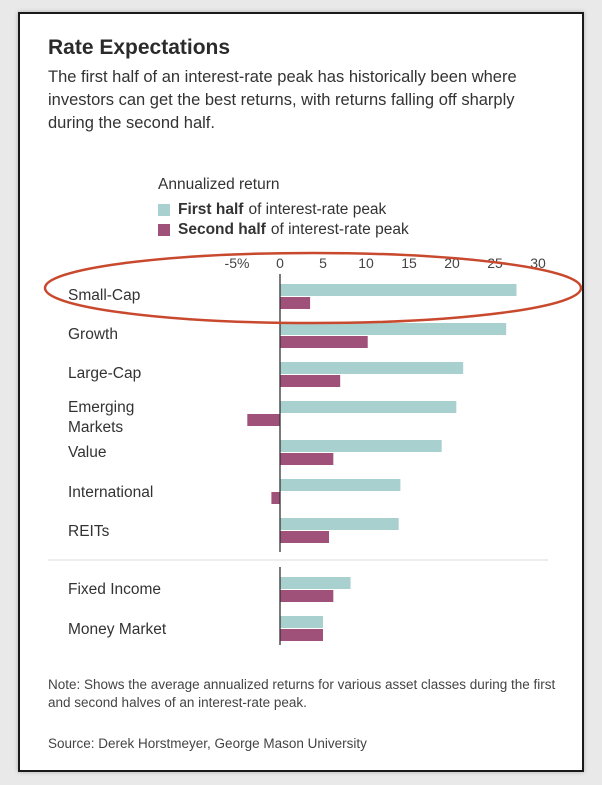 Image resolution: width=602 pixels, height=785 pixels. Describe the element at coordinates (164, 230) in the screenshot. I see `legend-swatch-second-half` at that location.